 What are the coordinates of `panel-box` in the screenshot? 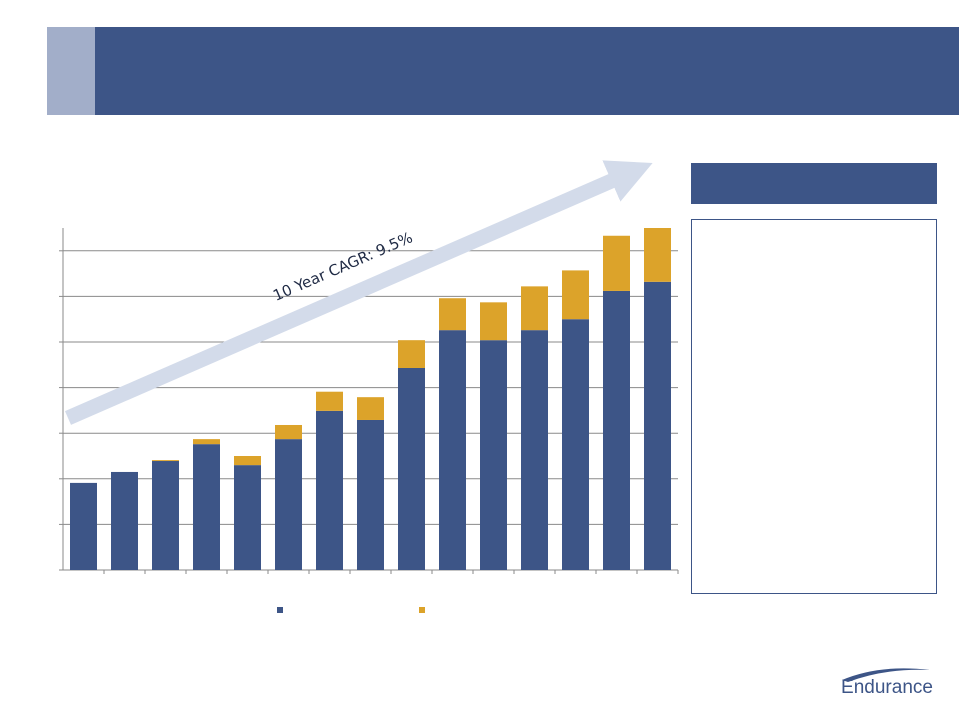 It's located at (814, 406).